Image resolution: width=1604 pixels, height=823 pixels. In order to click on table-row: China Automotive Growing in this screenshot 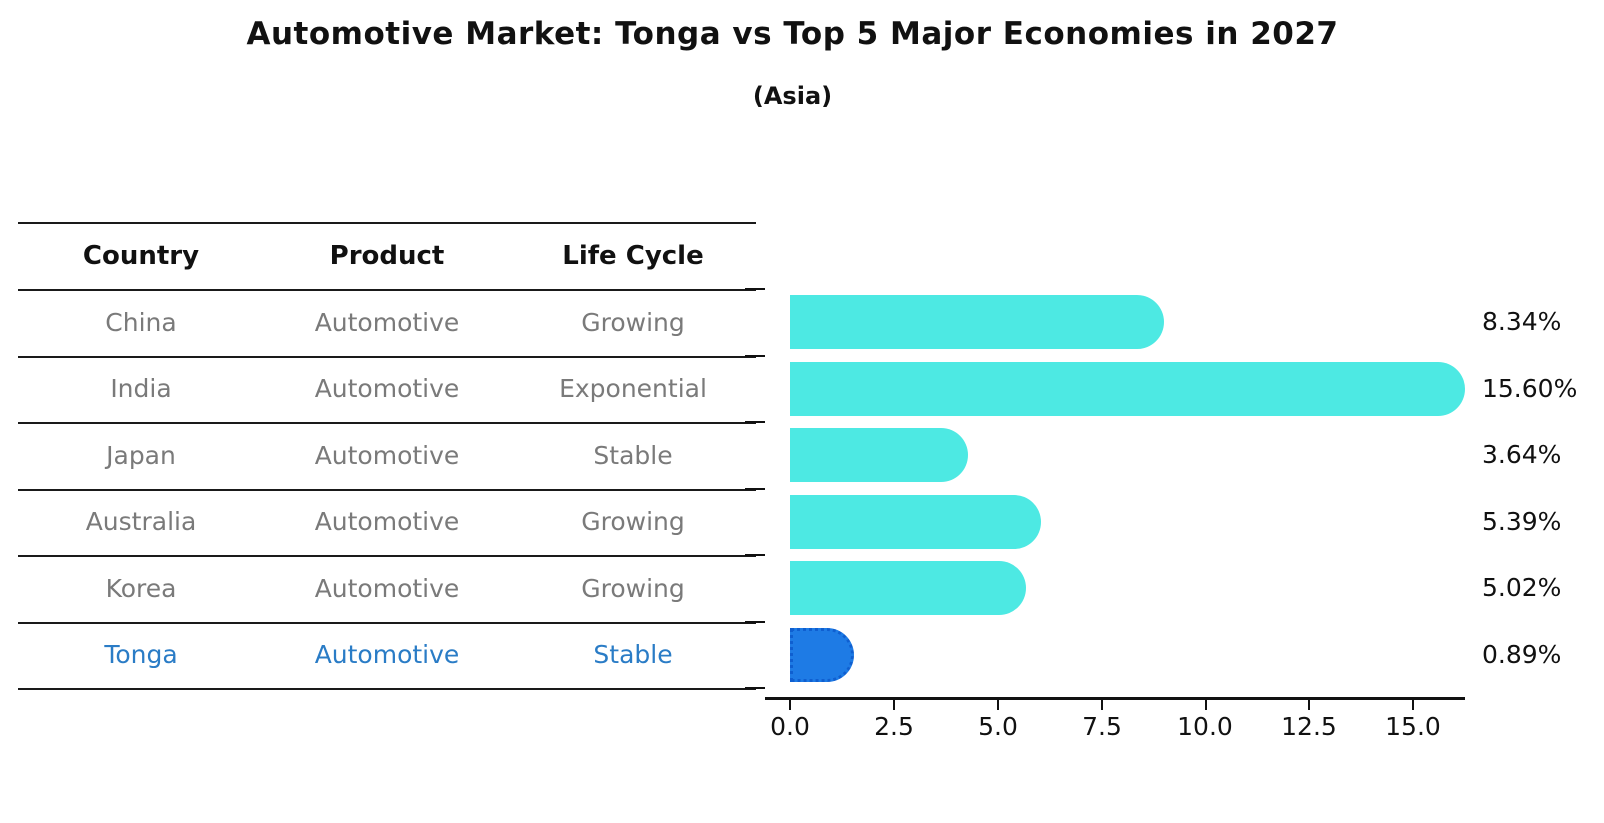, I will do `click(387, 322)`.